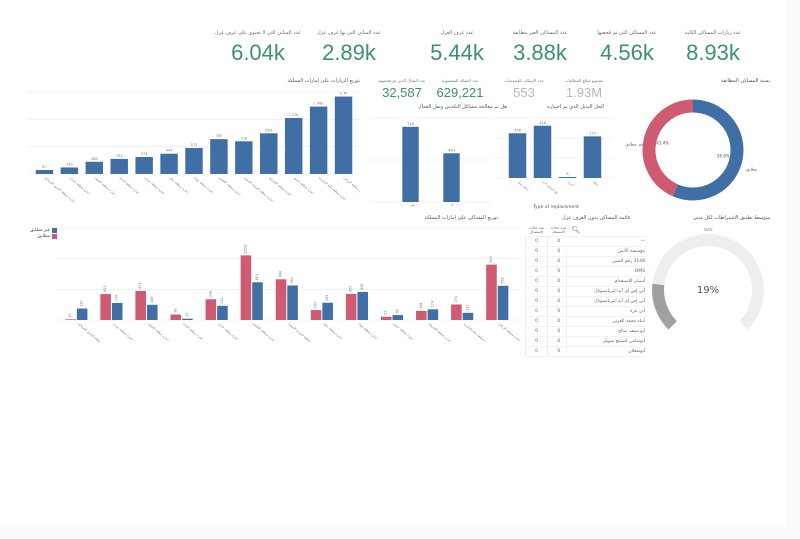  What do you see at coordinates (302, 332) in the screenshot?
I see `category-label: امارة منطقة المدينة المنورة` at bounding box center [302, 332].